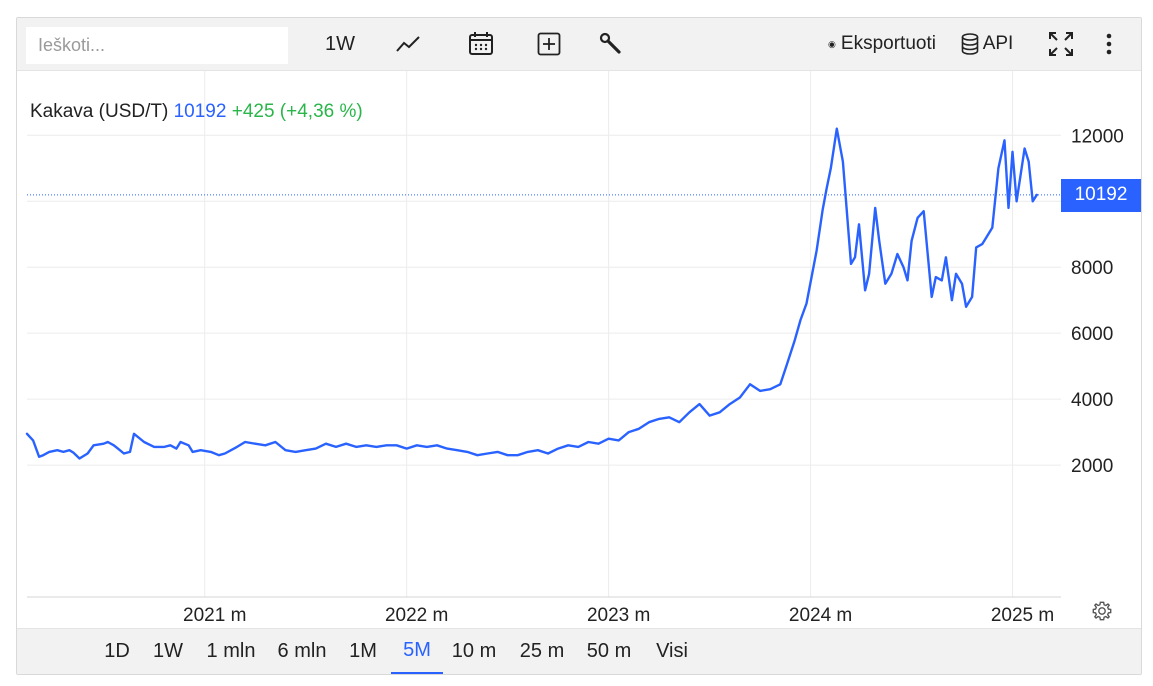 The height and width of the screenshot is (686, 1153). I want to click on range-label: 6 mln, so click(302, 651).